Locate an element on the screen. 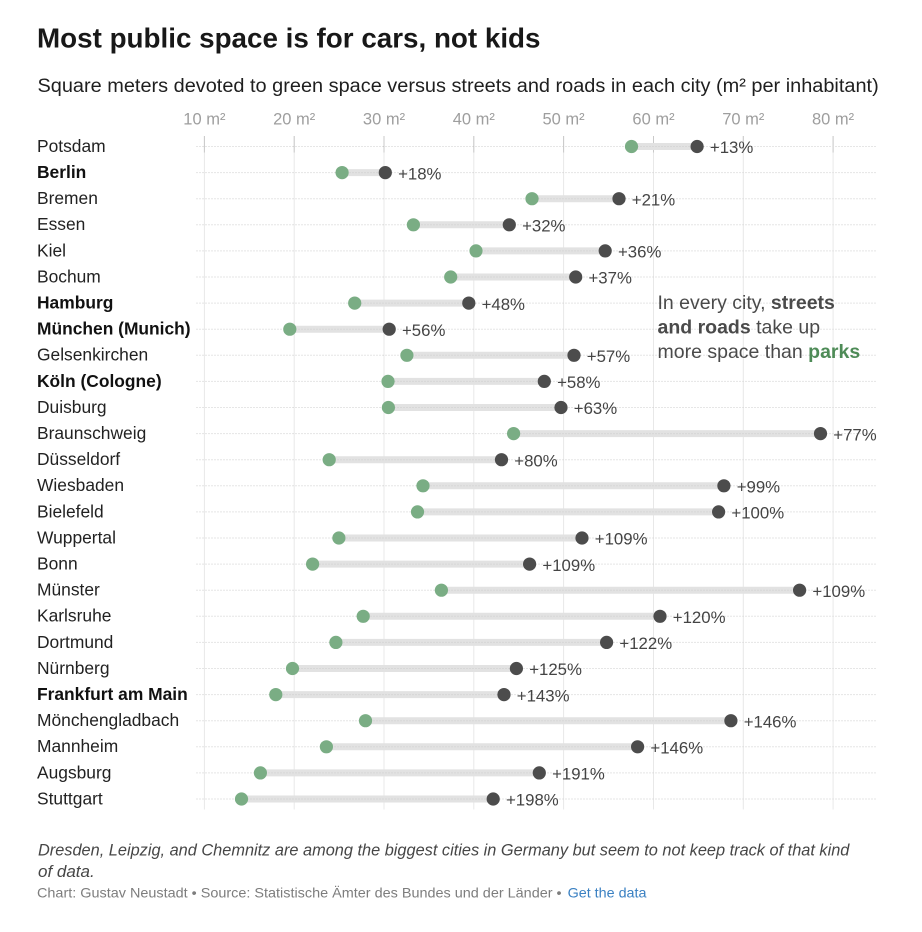  svg-text: 70 m² is located at coordinates (743, 120).